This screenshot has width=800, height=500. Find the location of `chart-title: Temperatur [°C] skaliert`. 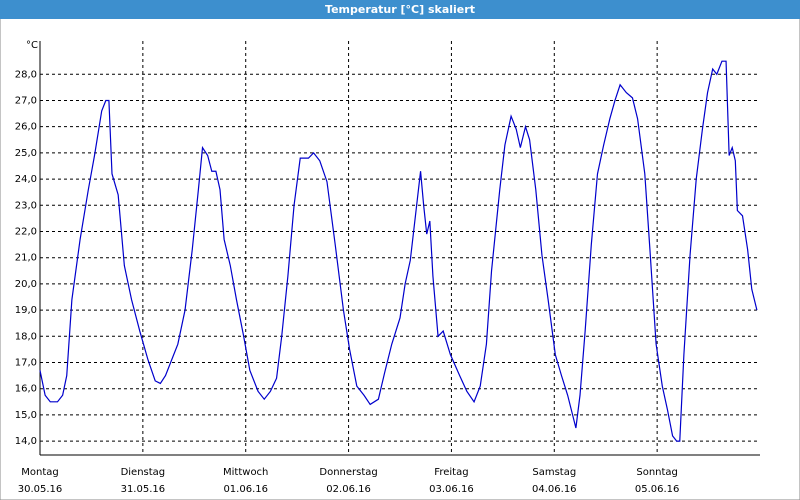

chart-title: Temperatur [°C] skaliert is located at coordinates (400, 9).